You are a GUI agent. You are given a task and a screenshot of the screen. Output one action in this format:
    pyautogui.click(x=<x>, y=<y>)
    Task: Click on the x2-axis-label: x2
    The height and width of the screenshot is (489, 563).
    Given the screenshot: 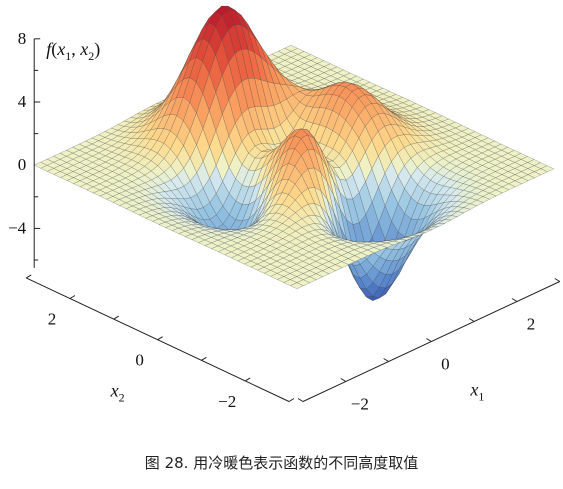 What is the action you would take?
    pyautogui.click(x=117, y=393)
    